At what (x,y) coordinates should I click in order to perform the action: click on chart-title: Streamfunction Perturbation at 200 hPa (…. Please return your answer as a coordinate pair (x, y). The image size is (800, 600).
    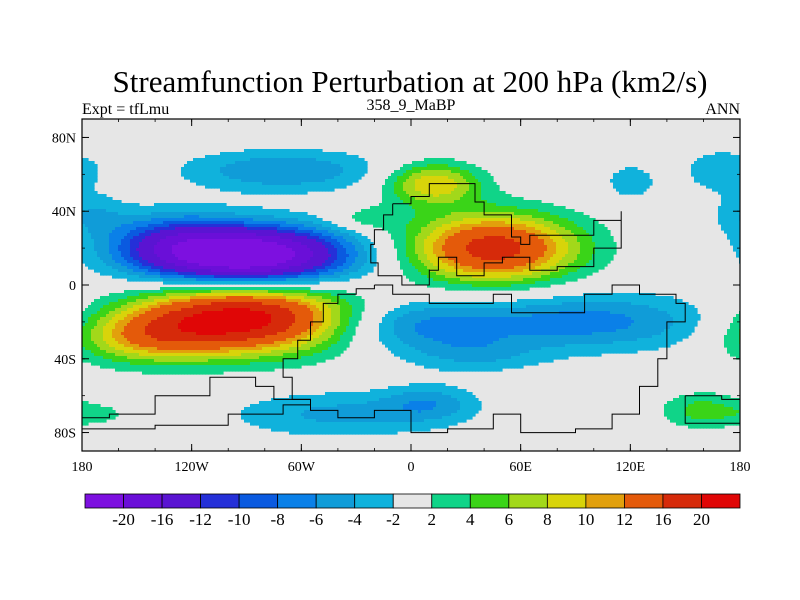
    Looking at the image, I should click on (410, 81).